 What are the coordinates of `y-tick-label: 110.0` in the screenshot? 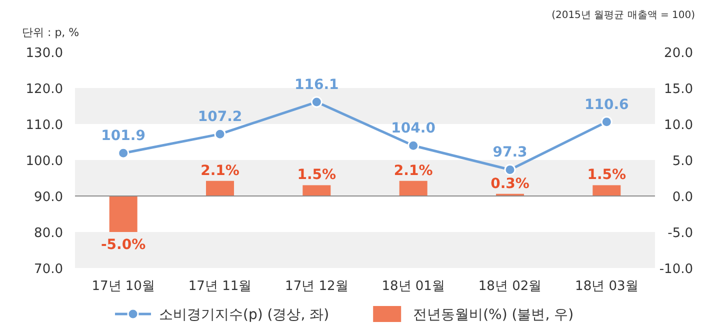 It's located at (44, 125).